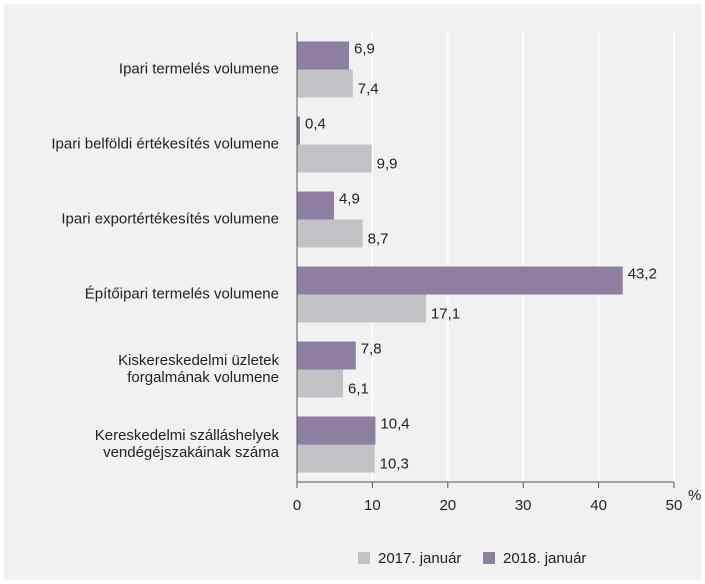 The image size is (705, 584). I want to click on x-unit: %, so click(694, 495).